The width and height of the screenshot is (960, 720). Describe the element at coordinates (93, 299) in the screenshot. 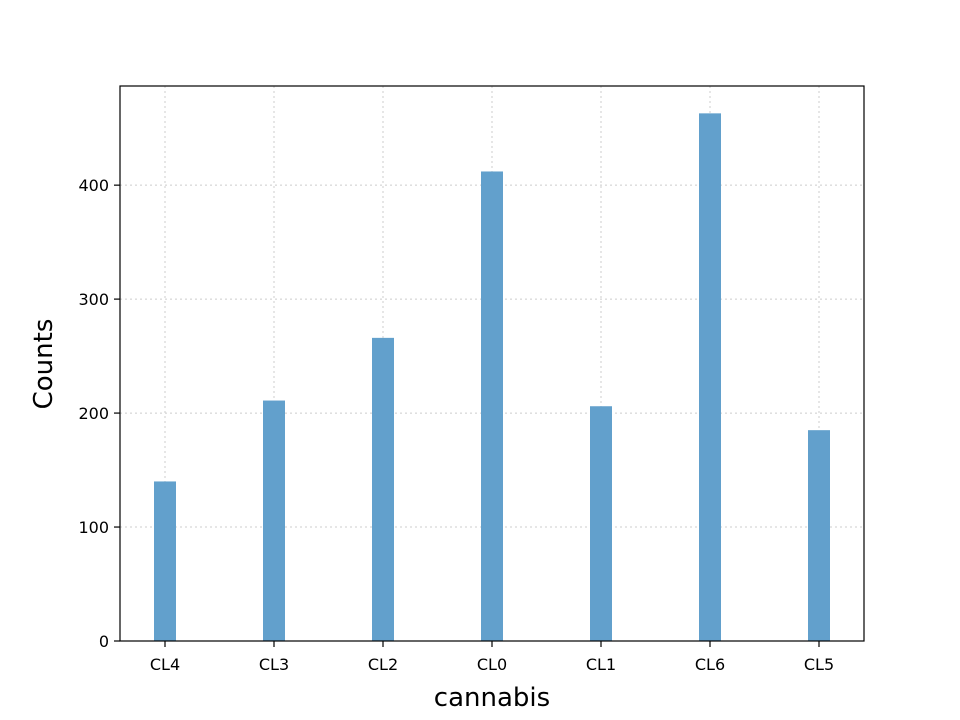

I see `y-tick-label: 300` at that location.